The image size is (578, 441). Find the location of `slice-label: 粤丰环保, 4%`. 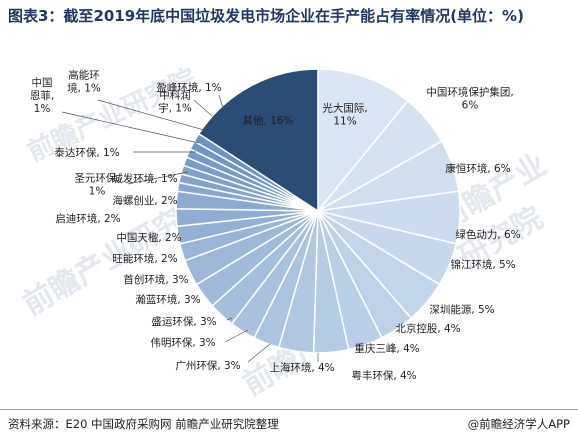

slice-label: 粤丰环保, 4% is located at coordinates (383, 375).